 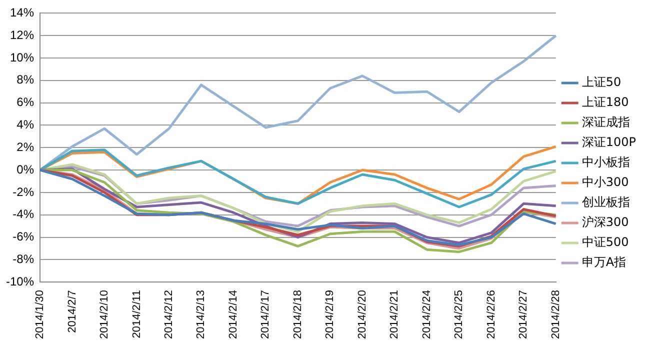 I want to click on x-tick-label: 2014/2/19, so click(x=330, y=314).